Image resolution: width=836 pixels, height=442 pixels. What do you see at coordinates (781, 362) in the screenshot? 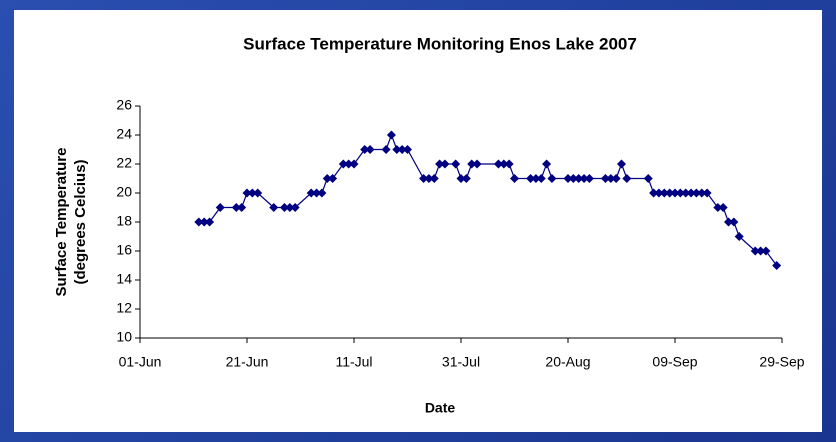
I see `x-tick-label: 29-Sep` at bounding box center [781, 362].